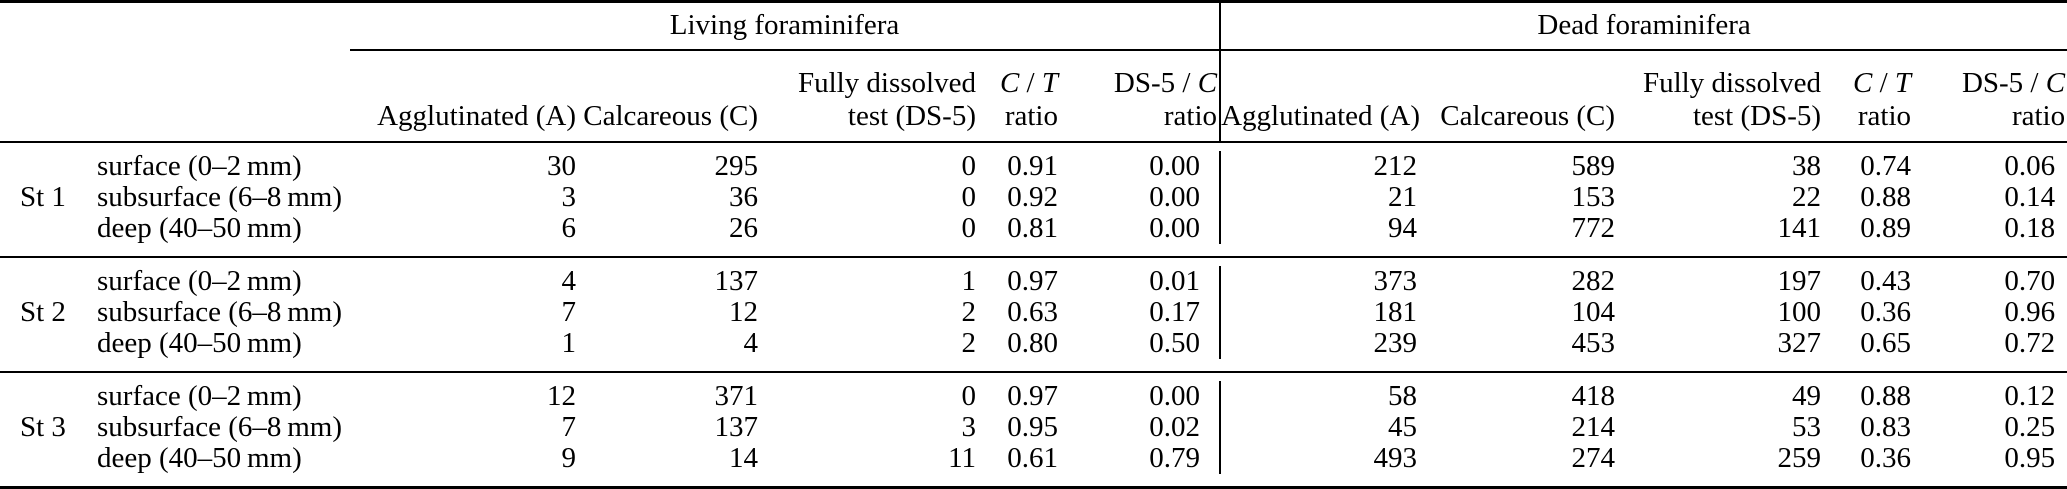  What do you see at coordinates (1807, 165) in the screenshot?
I see `dead-value: 38` at bounding box center [1807, 165].